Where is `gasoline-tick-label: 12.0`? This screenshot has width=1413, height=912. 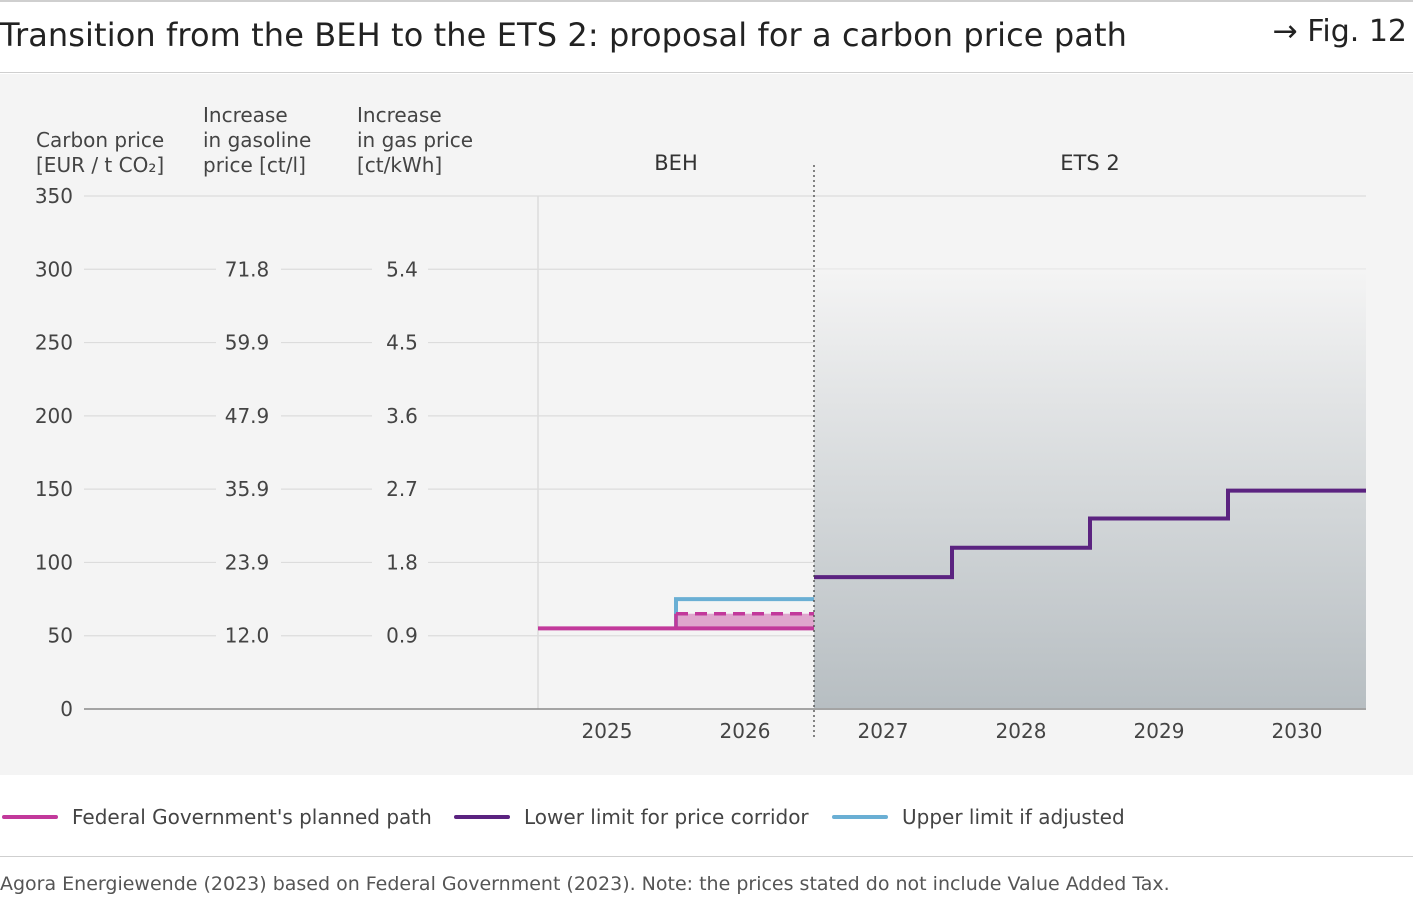
gasoline-tick-label: 12.0 is located at coordinates (247, 636).